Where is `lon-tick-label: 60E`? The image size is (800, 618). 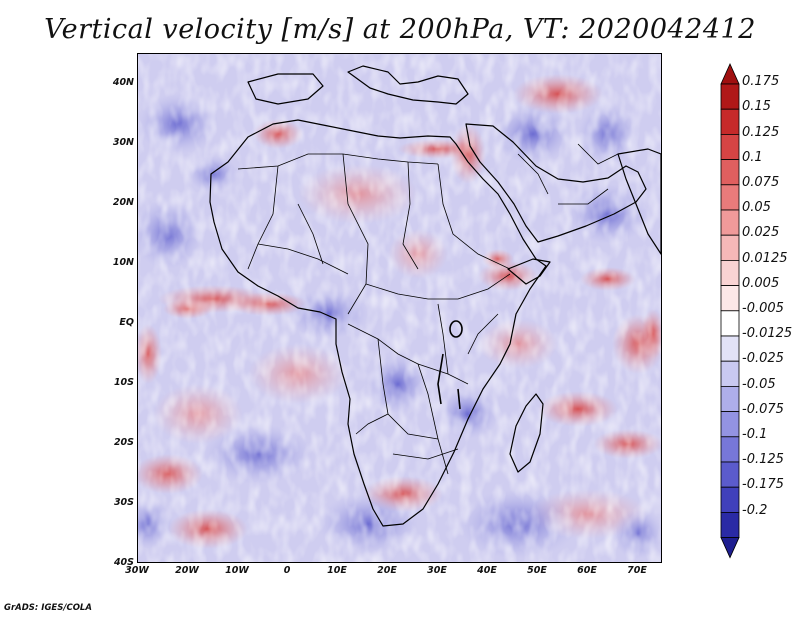
lon-tick-label: 60E is located at coordinates (587, 570).